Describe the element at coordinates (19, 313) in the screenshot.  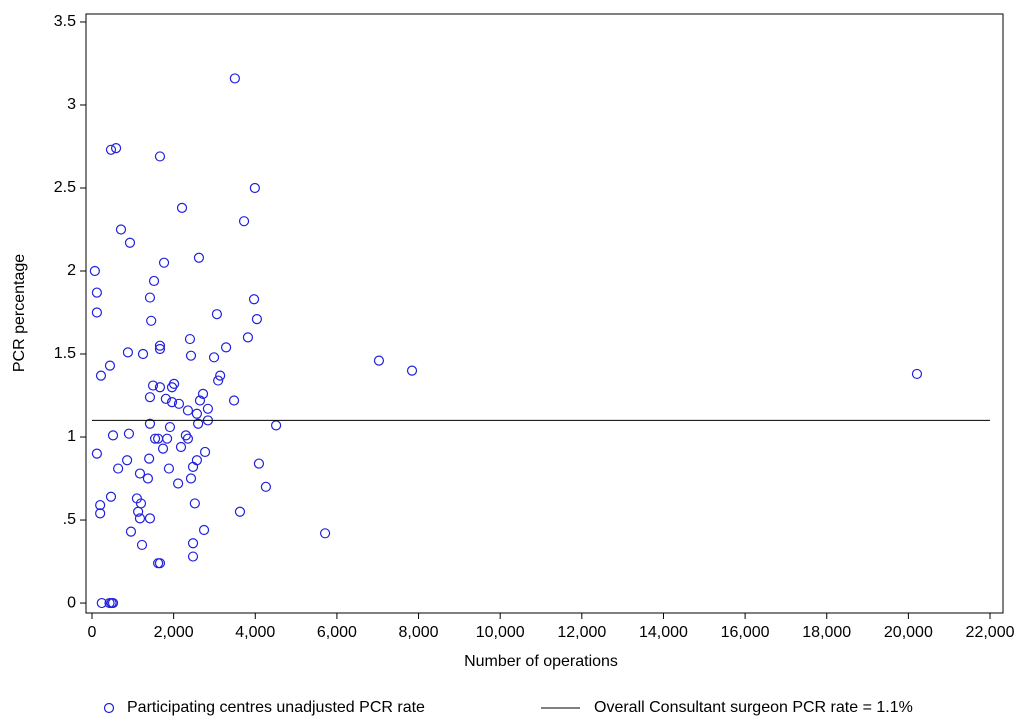
I see `y-axis-title: PCR percentage` at that location.